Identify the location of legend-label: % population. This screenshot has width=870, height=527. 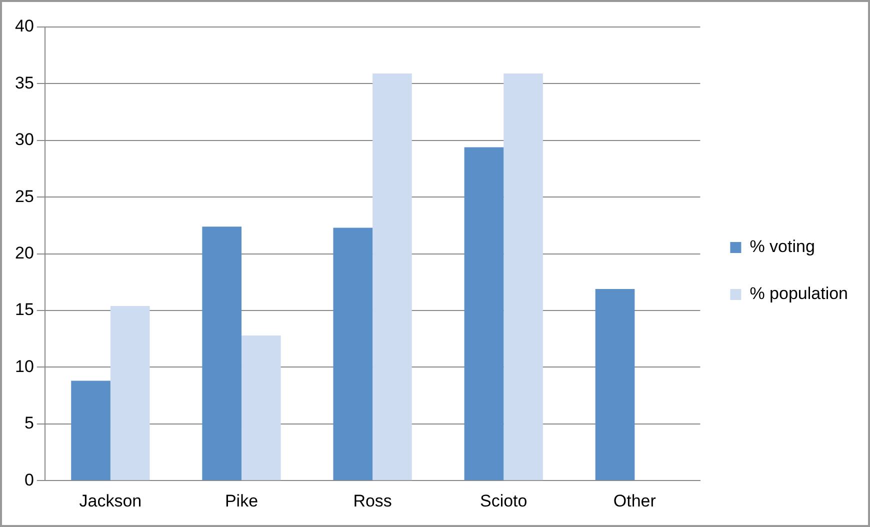
(799, 294).